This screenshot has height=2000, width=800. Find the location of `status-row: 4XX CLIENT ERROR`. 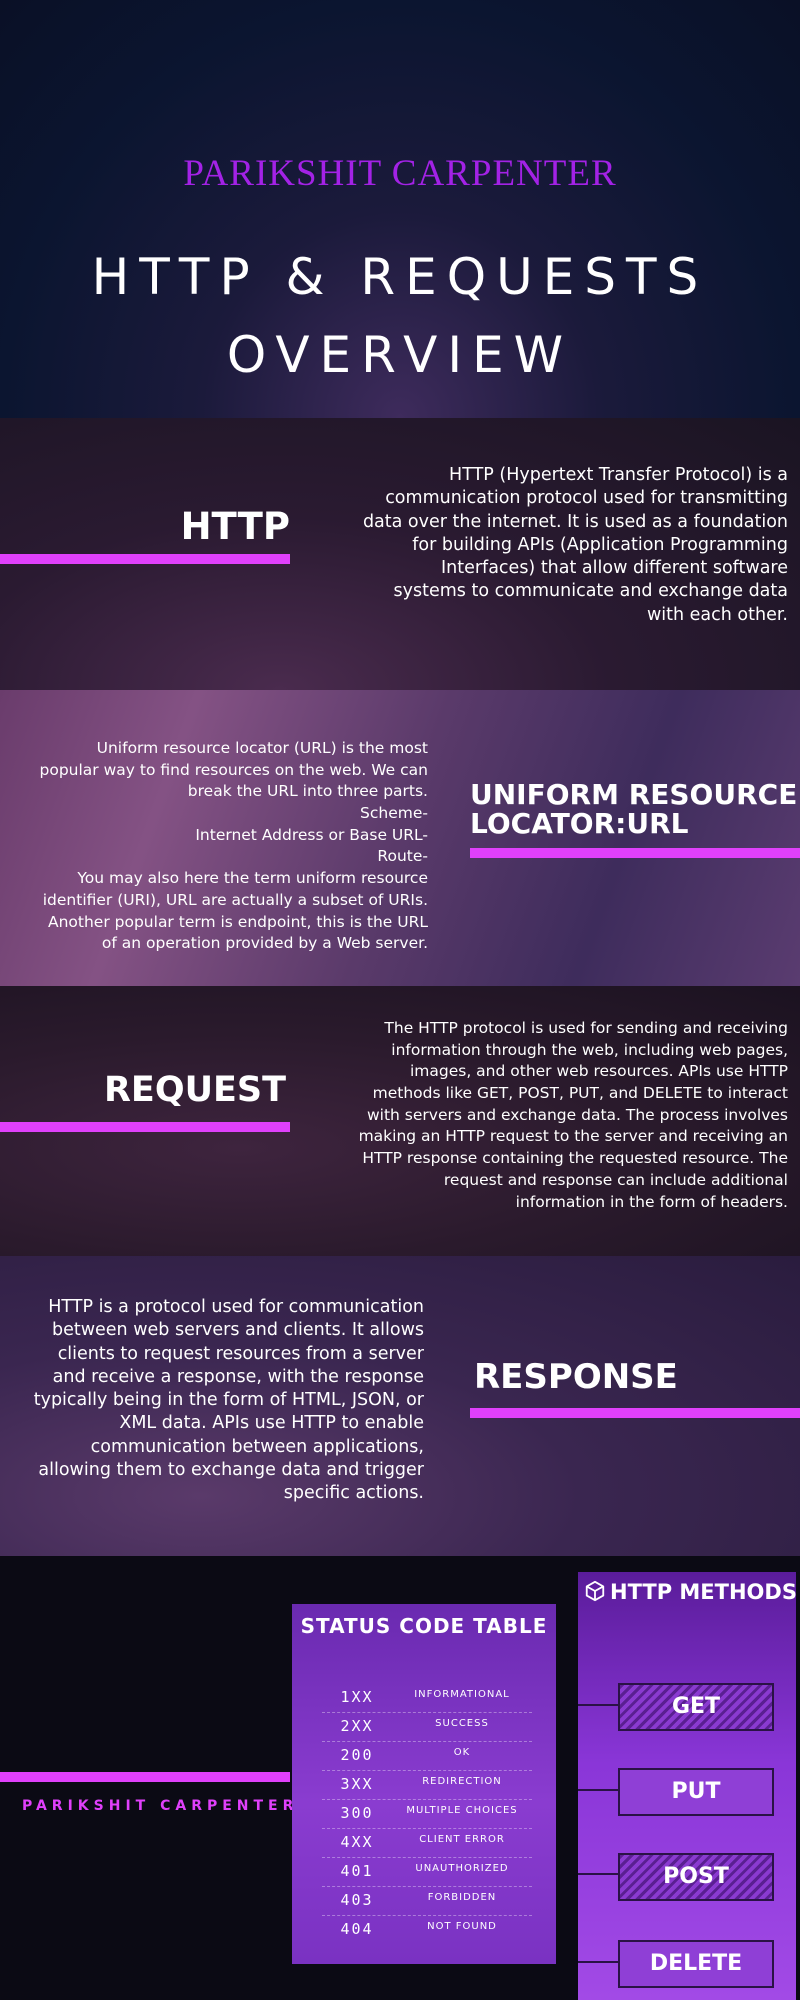

status-row: 4XX CLIENT ERROR is located at coordinates (427, 1843).